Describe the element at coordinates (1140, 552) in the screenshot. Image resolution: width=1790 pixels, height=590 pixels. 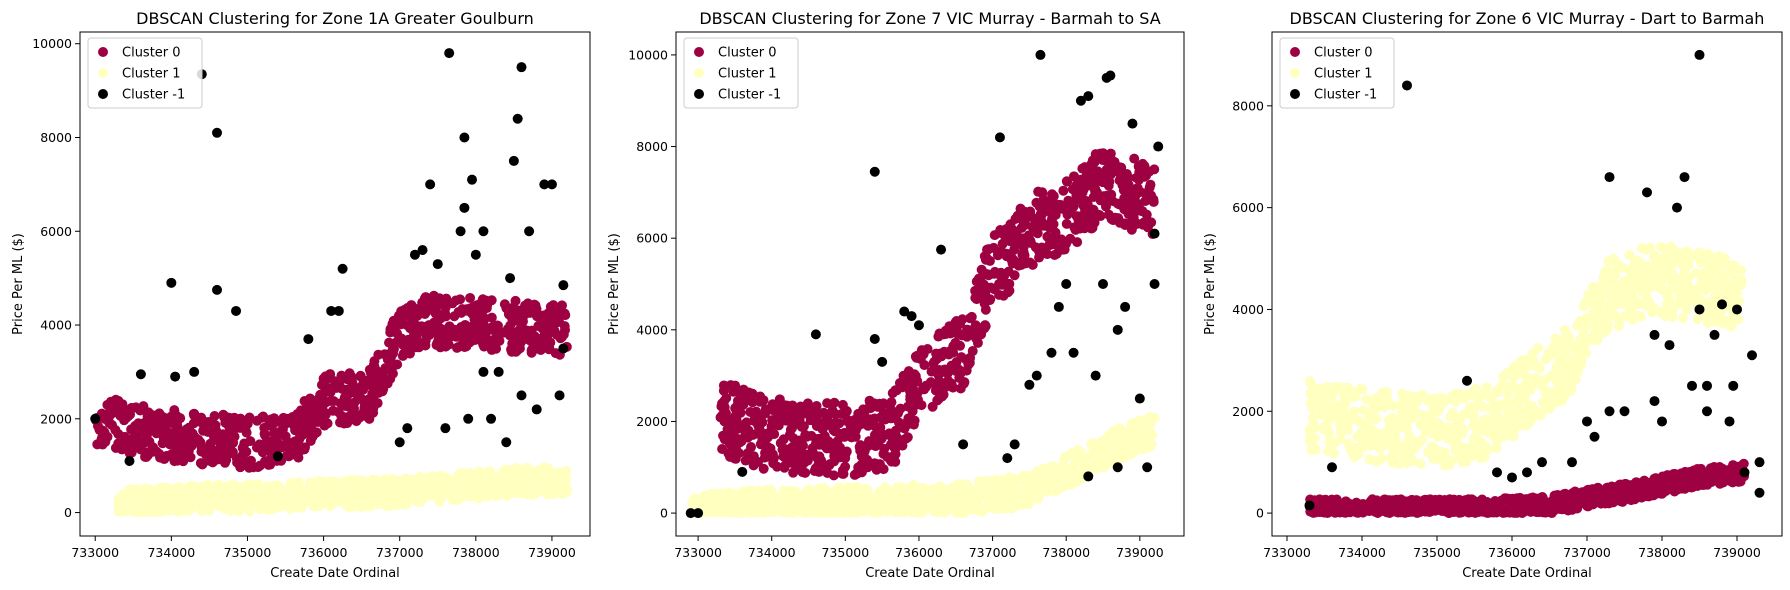
I see `x-tick-label: 739000` at that location.